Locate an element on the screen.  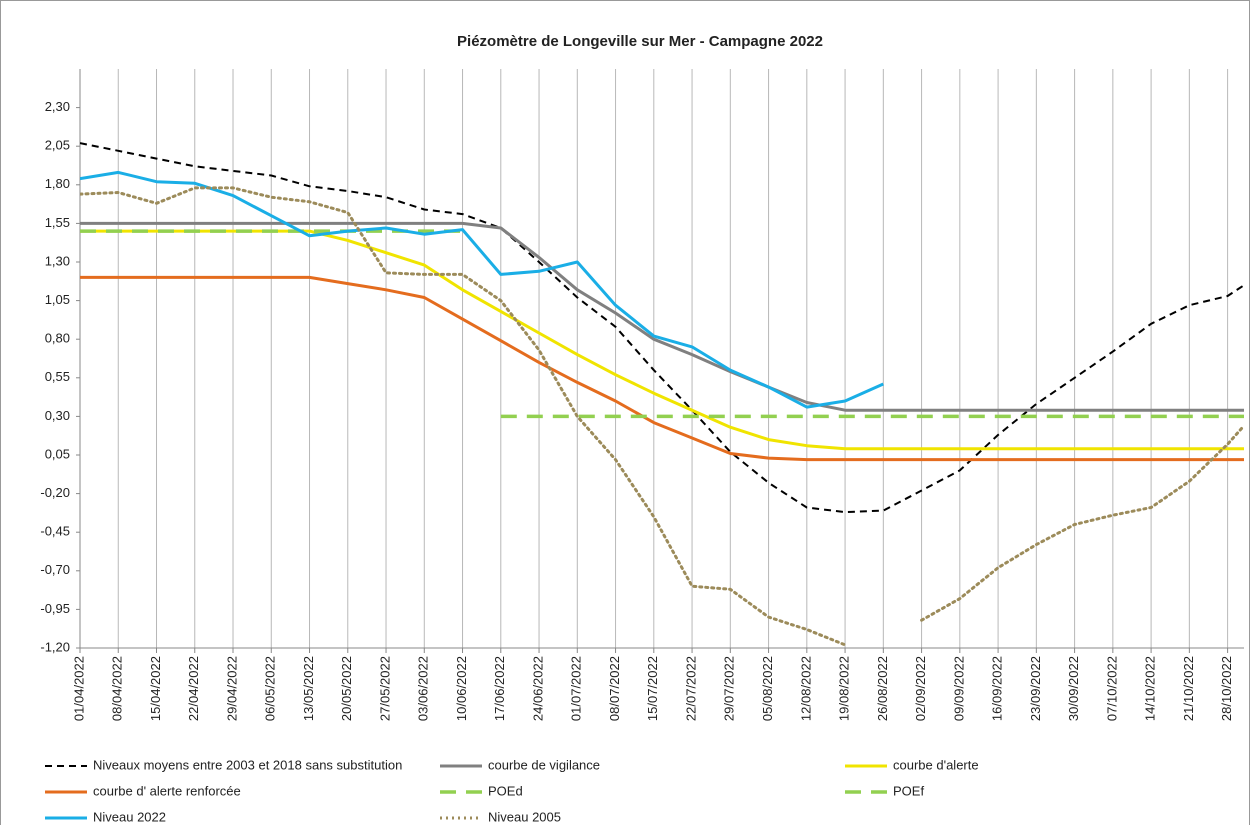
x-tick-label: 01/04/2022 is located at coordinates (78, 688).